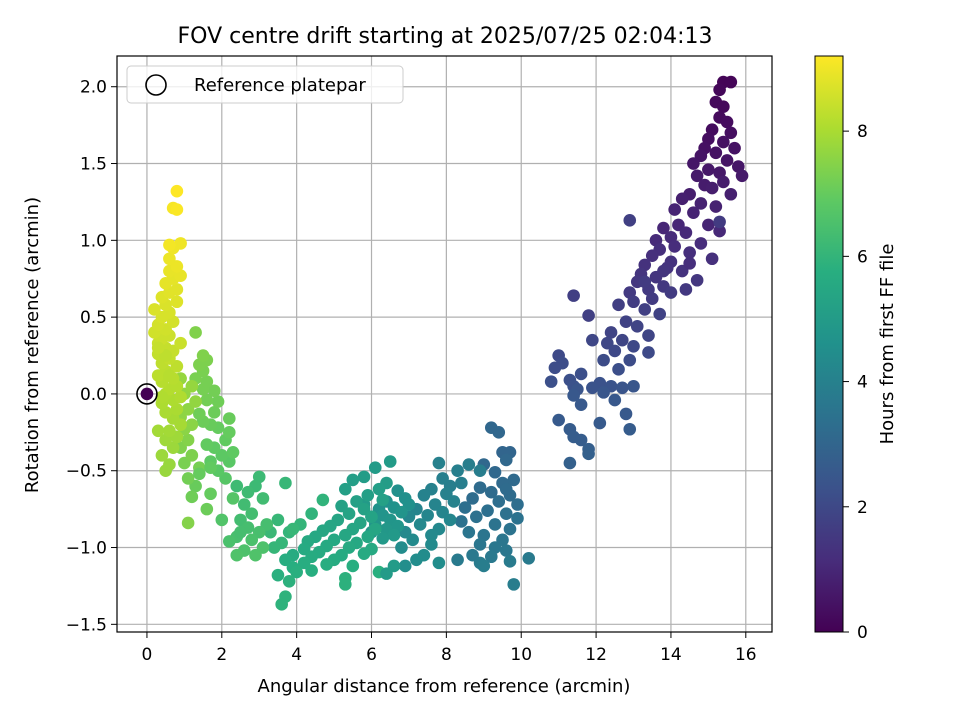 The height and width of the screenshot is (720, 960). I want to click on y-axis-label: Rotation from reference (arcmin), so click(32, 345).